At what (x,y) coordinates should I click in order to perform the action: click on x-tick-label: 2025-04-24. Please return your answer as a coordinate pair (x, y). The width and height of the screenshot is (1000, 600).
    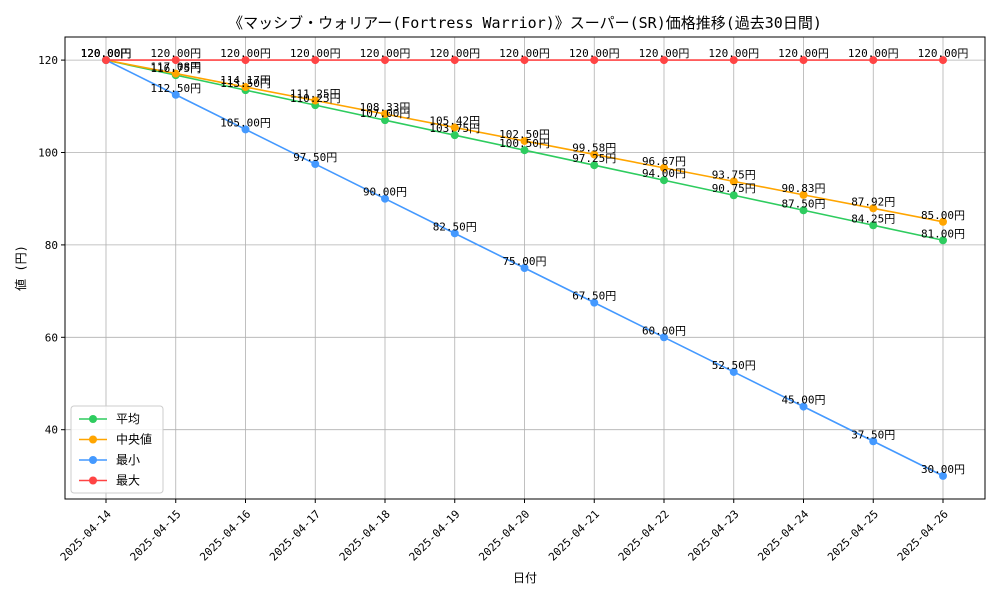
    Looking at the image, I should click on (783, 535).